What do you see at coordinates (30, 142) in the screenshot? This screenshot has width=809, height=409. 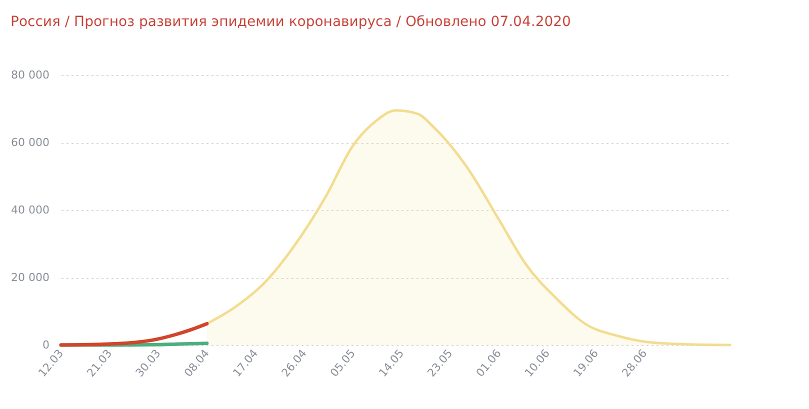 I see `y-tick-label: 60 000` at bounding box center [30, 142].